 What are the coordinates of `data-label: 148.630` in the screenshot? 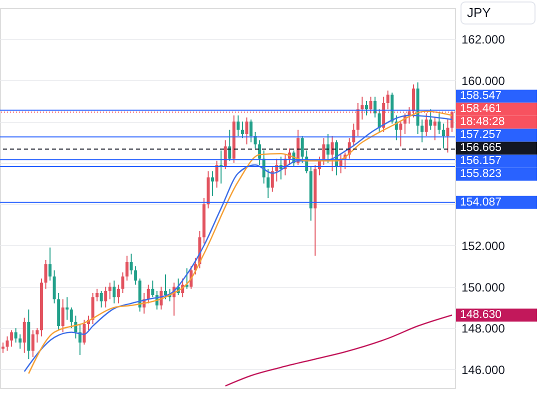 It's located at (481, 315).